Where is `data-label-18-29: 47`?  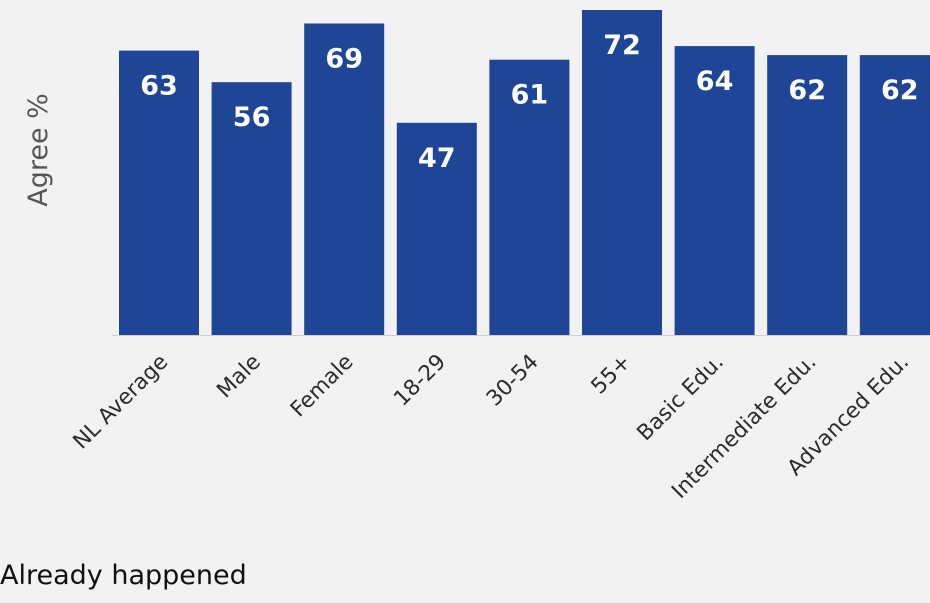 data-label-18-29: 47 is located at coordinates (437, 158).